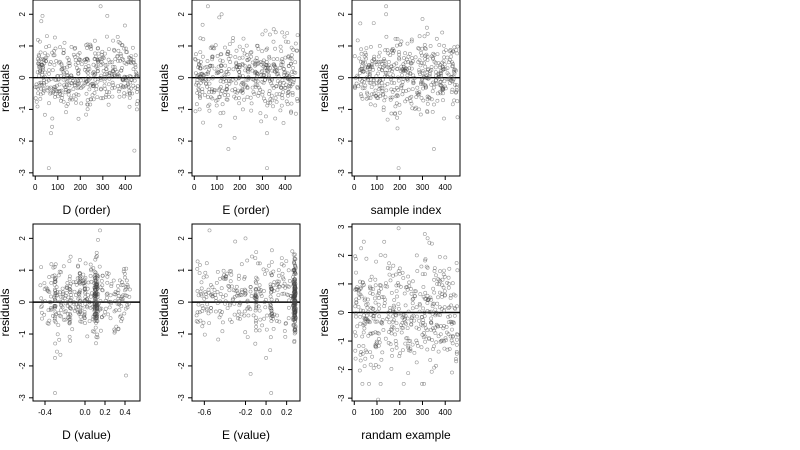 The height and width of the screenshot is (450, 800). Describe the element at coordinates (22, 173) in the screenshot. I see `y-tick-label: -3` at that location.